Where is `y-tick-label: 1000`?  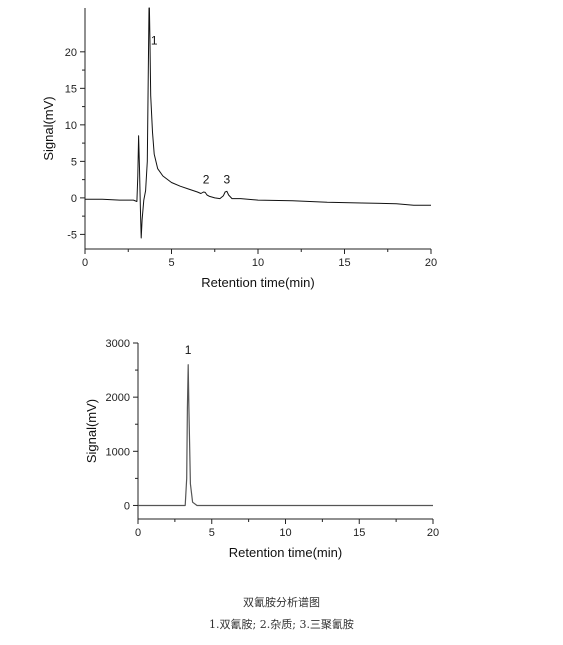 y-tick-label: 1000 is located at coordinates (118, 452).